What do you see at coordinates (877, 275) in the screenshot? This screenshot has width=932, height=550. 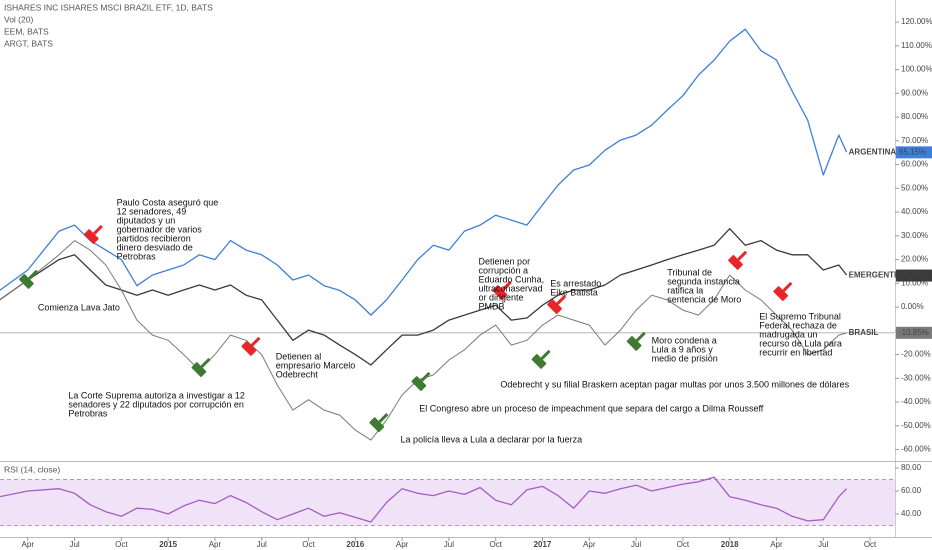 I see `series-label: EMERGENTES` at bounding box center [877, 275].